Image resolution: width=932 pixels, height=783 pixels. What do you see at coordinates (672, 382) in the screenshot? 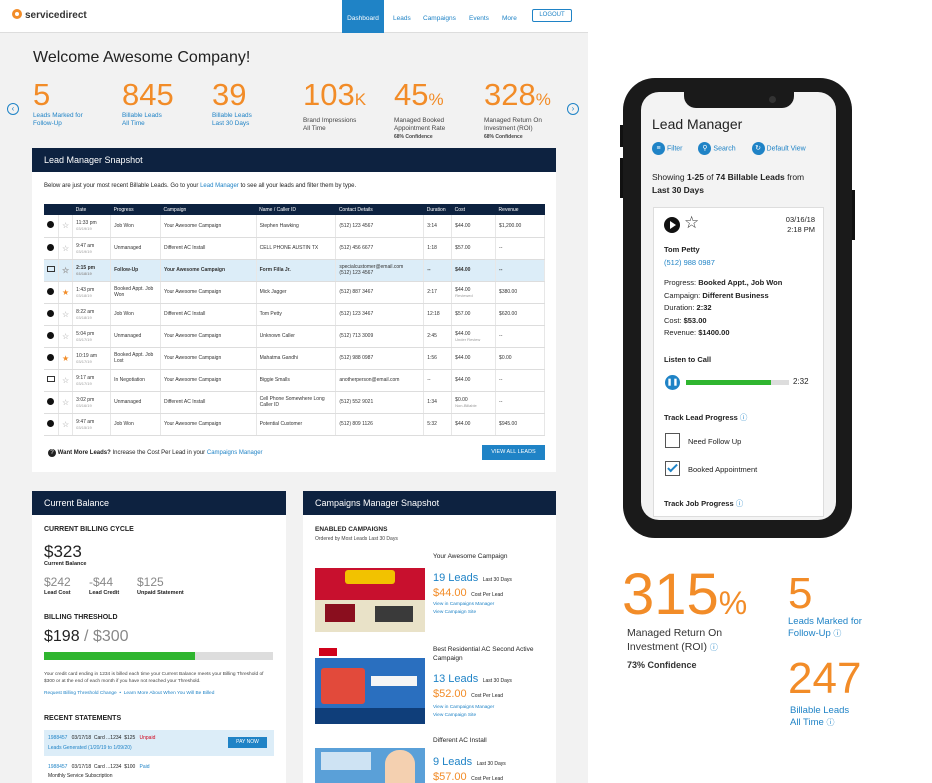
I see `pause-icon: ❚❚` at bounding box center [672, 382].